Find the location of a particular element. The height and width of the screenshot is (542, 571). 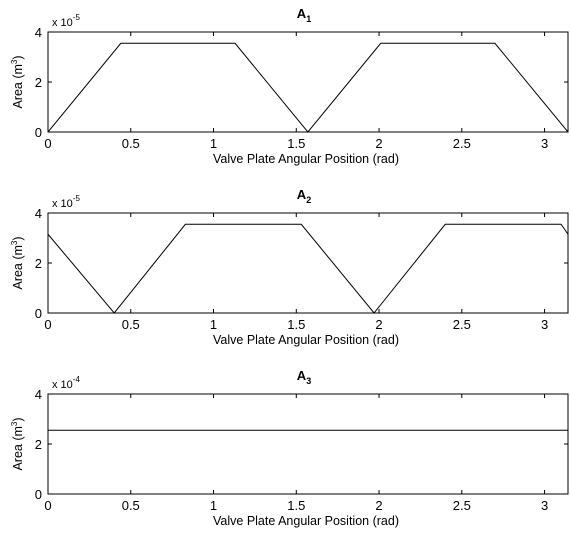

y-exponent-label: x 10-4 is located at coordinates (66, 383).